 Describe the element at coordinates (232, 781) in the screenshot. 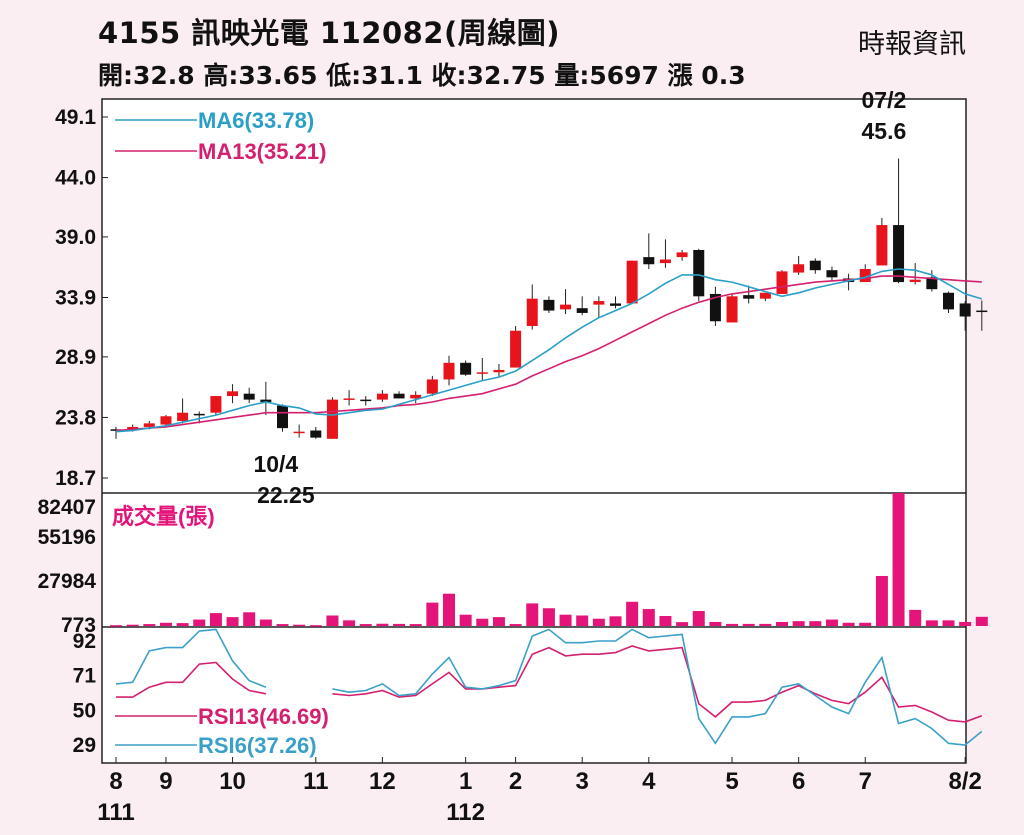

I see `x-tick-label: 10` at that location.